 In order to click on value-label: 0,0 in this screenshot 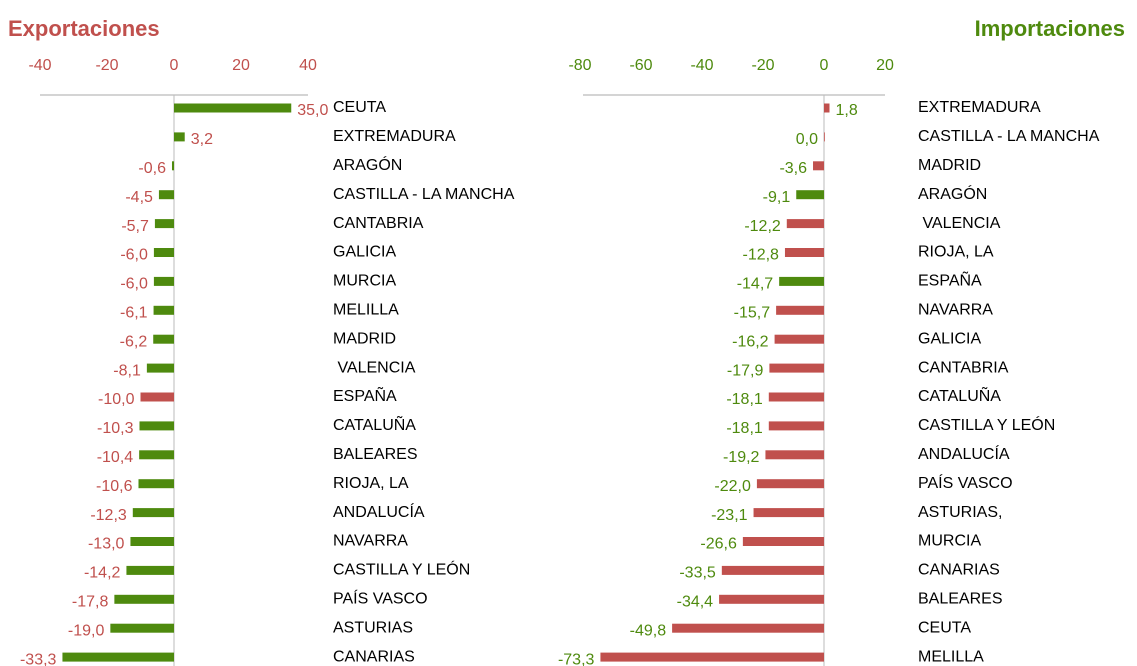, I will do `click(807, 139)`.